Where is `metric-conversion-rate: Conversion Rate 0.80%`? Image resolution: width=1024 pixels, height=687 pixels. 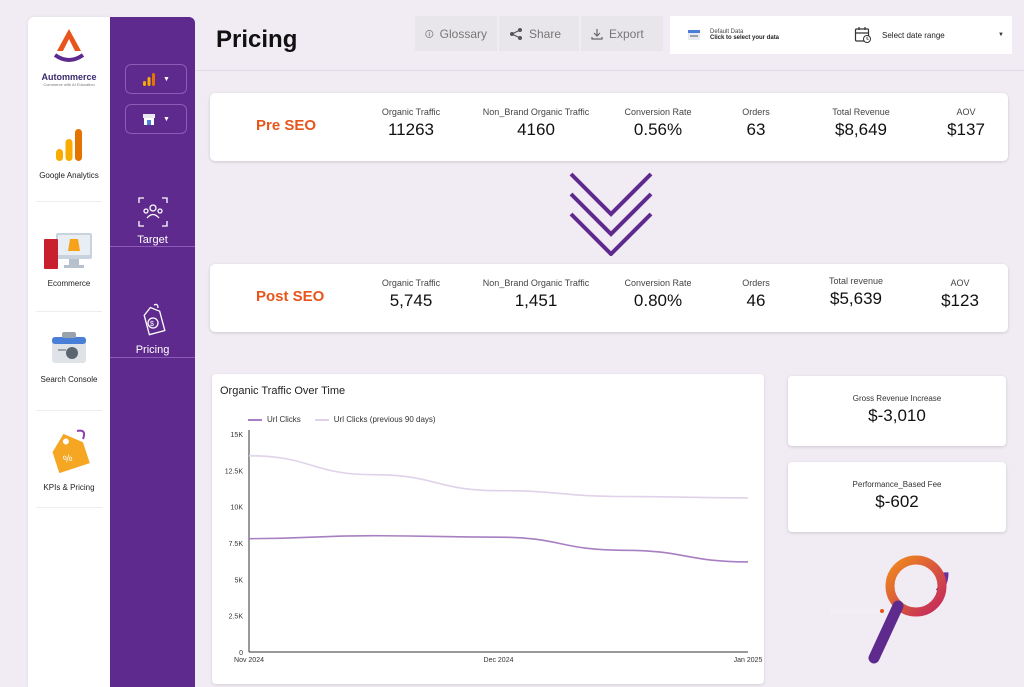 metric-conversion-rate: Conversion Rate 0.80% is located at coordinates (657, 294).